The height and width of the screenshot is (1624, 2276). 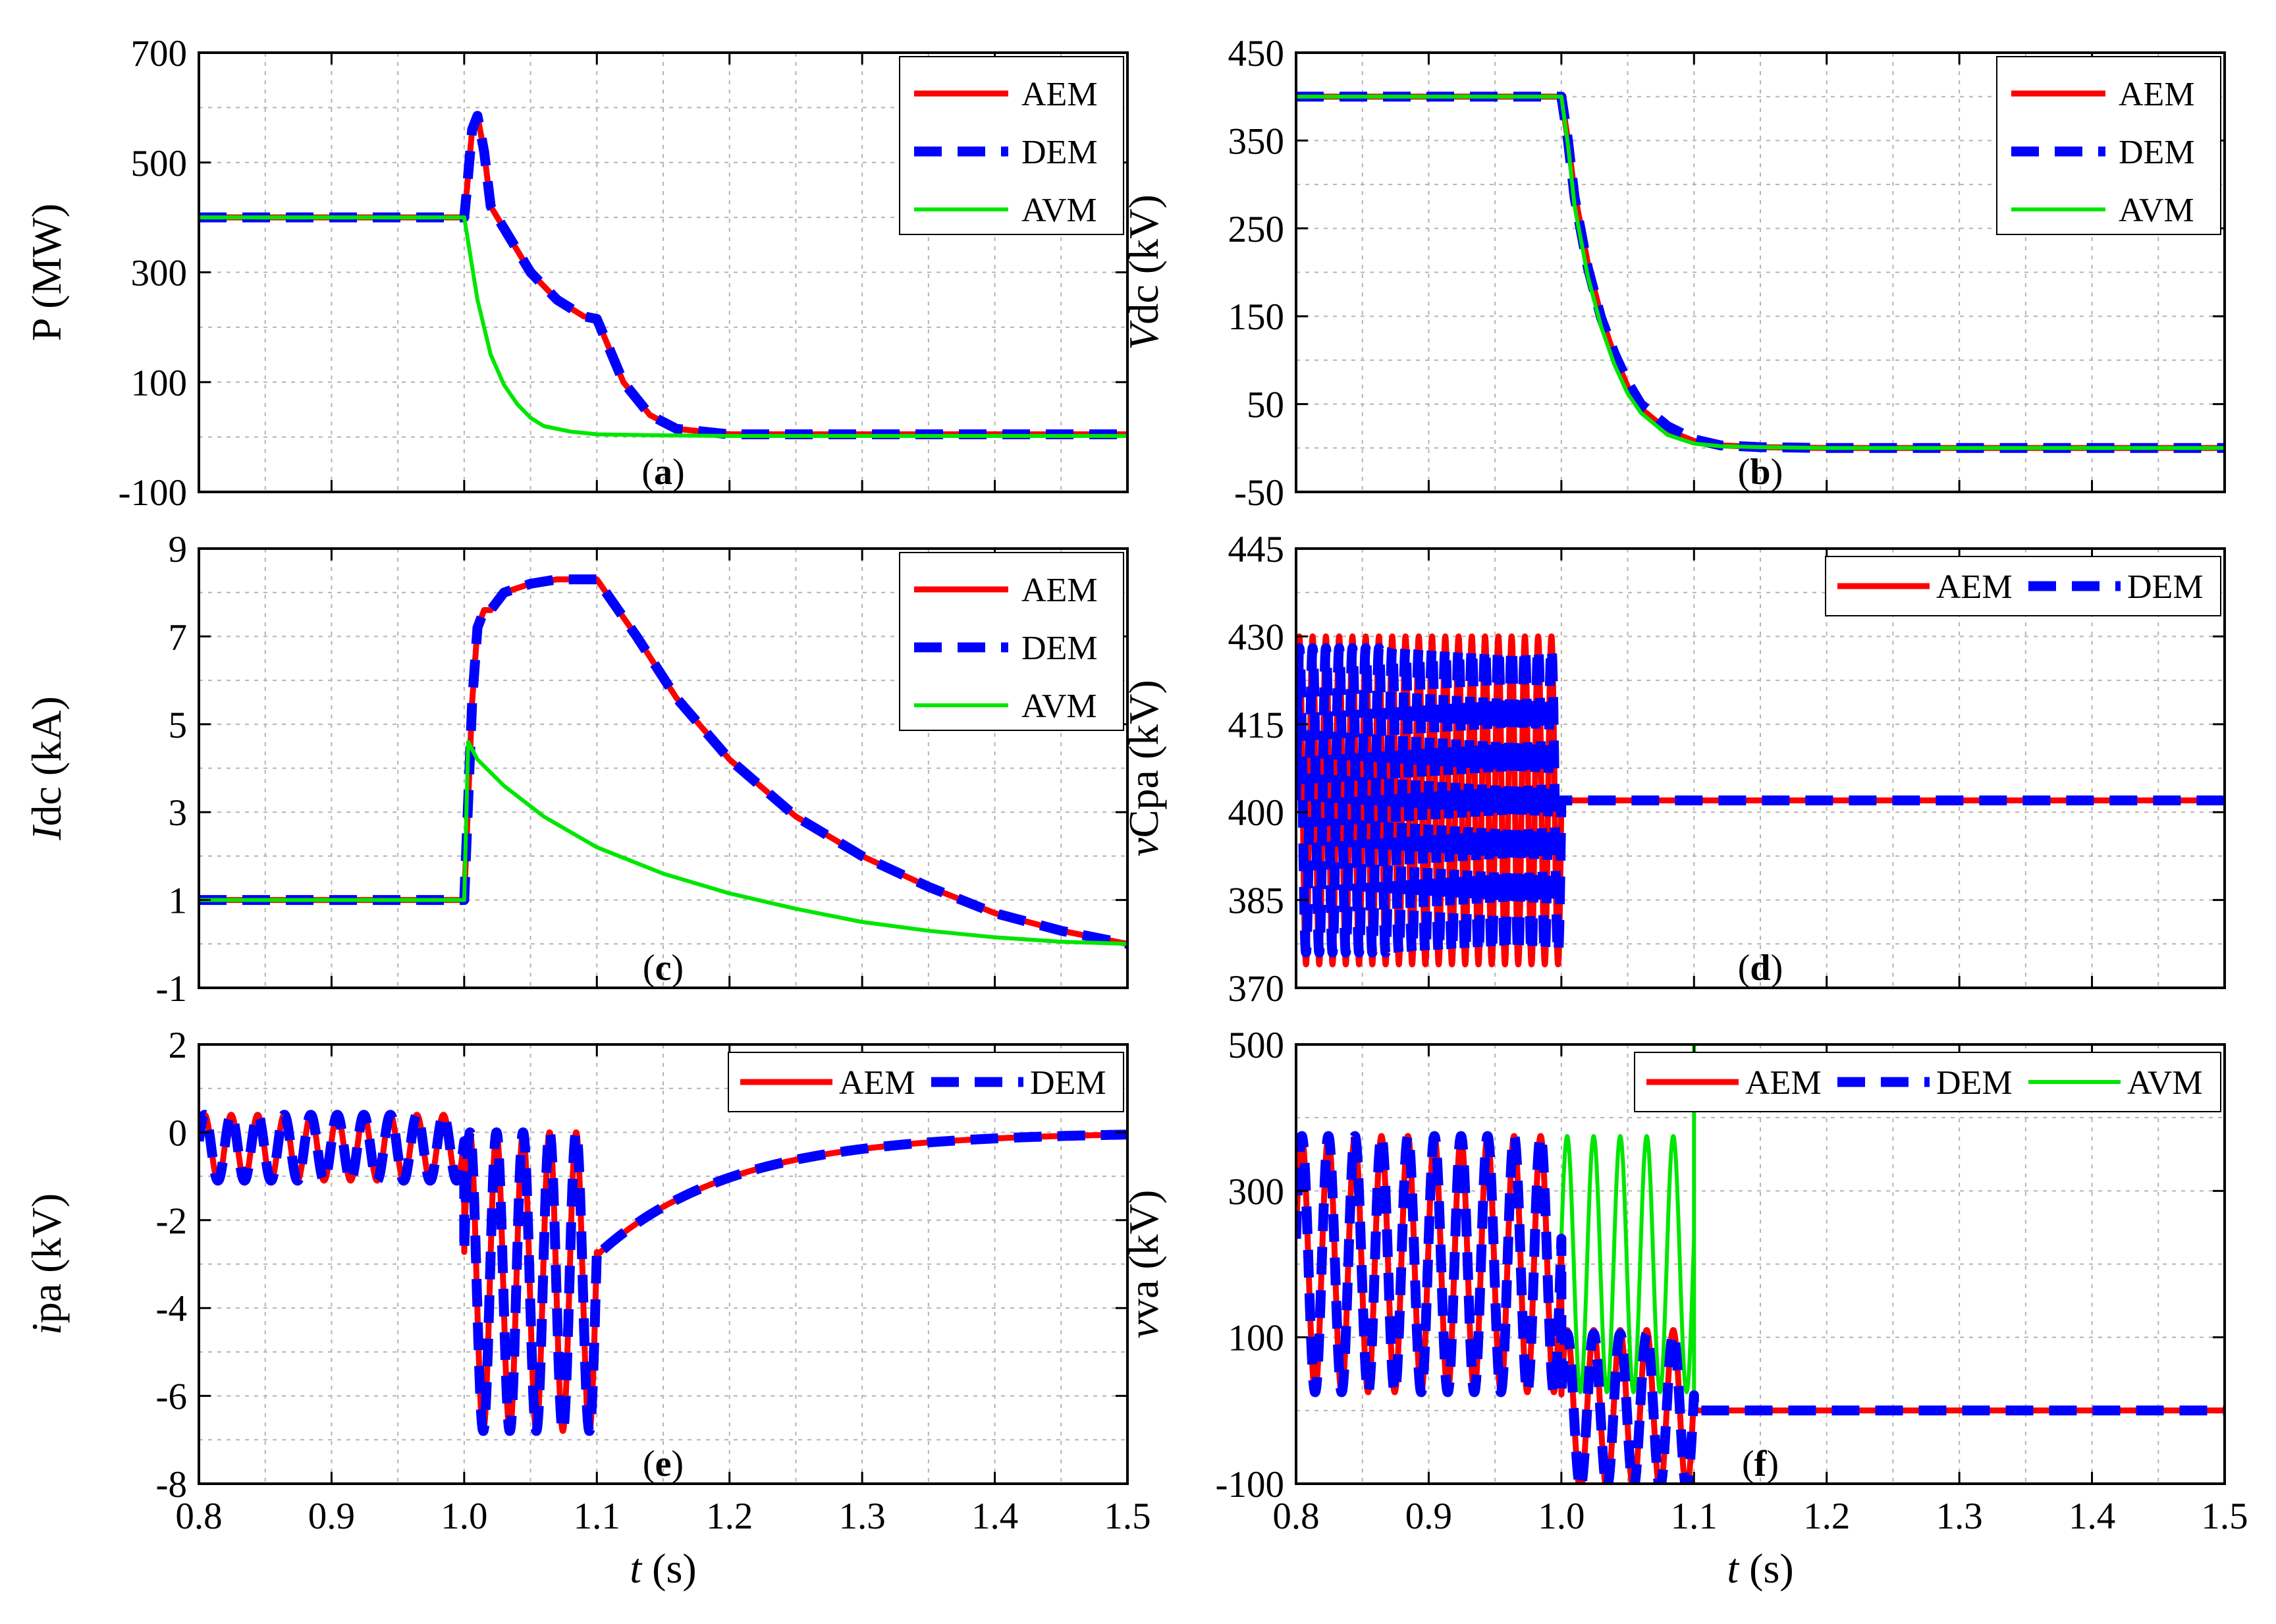 I want to click on y-tick-label: 430, so click(x=1256, y=637).